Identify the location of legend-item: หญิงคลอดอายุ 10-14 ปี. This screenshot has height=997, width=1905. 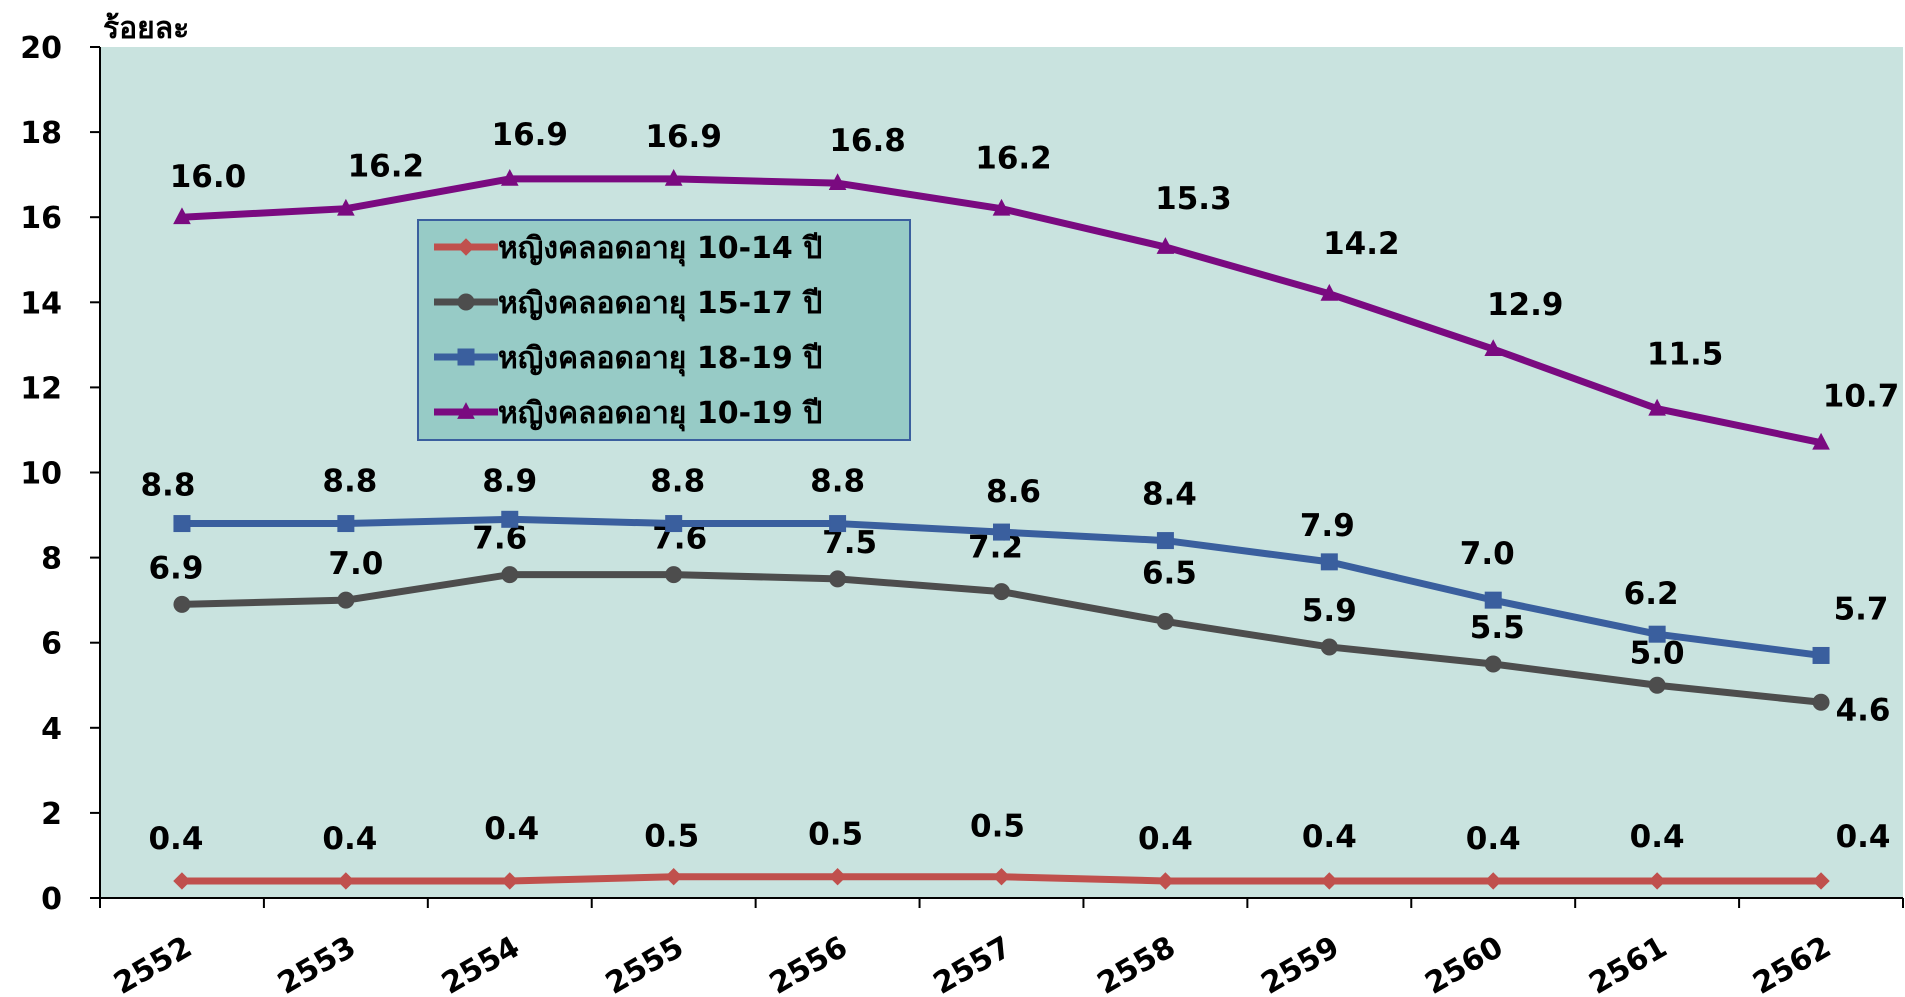
(628, 249).